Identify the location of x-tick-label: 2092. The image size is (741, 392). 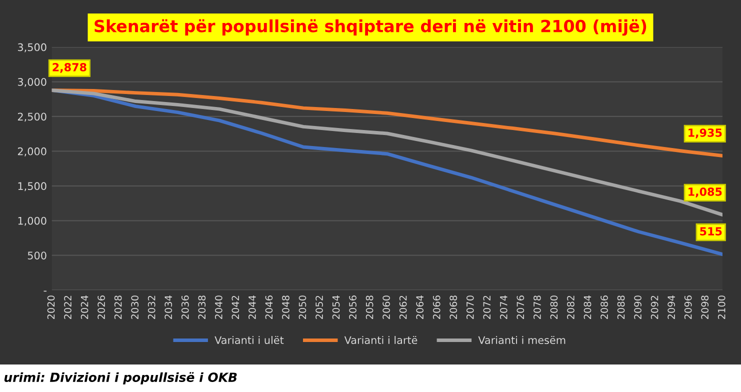
(654, 307).